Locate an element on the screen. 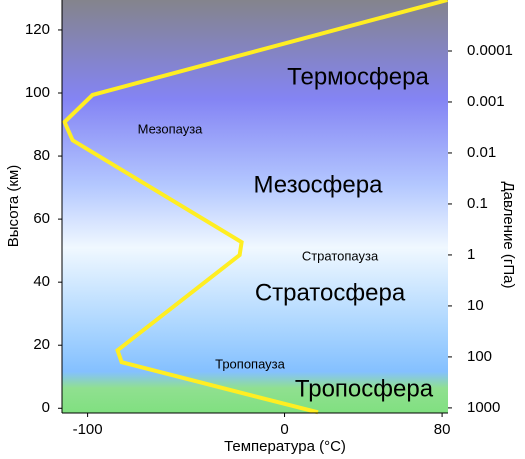  x-axis-label: Температура (°C) is located at coordinates (285, 446).